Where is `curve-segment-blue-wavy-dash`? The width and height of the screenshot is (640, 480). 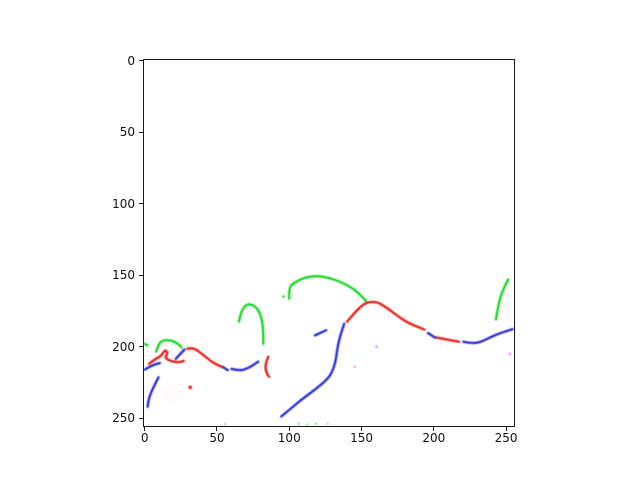 curve-segment-blue-wavy-dash is located at coordinates (245, 366).